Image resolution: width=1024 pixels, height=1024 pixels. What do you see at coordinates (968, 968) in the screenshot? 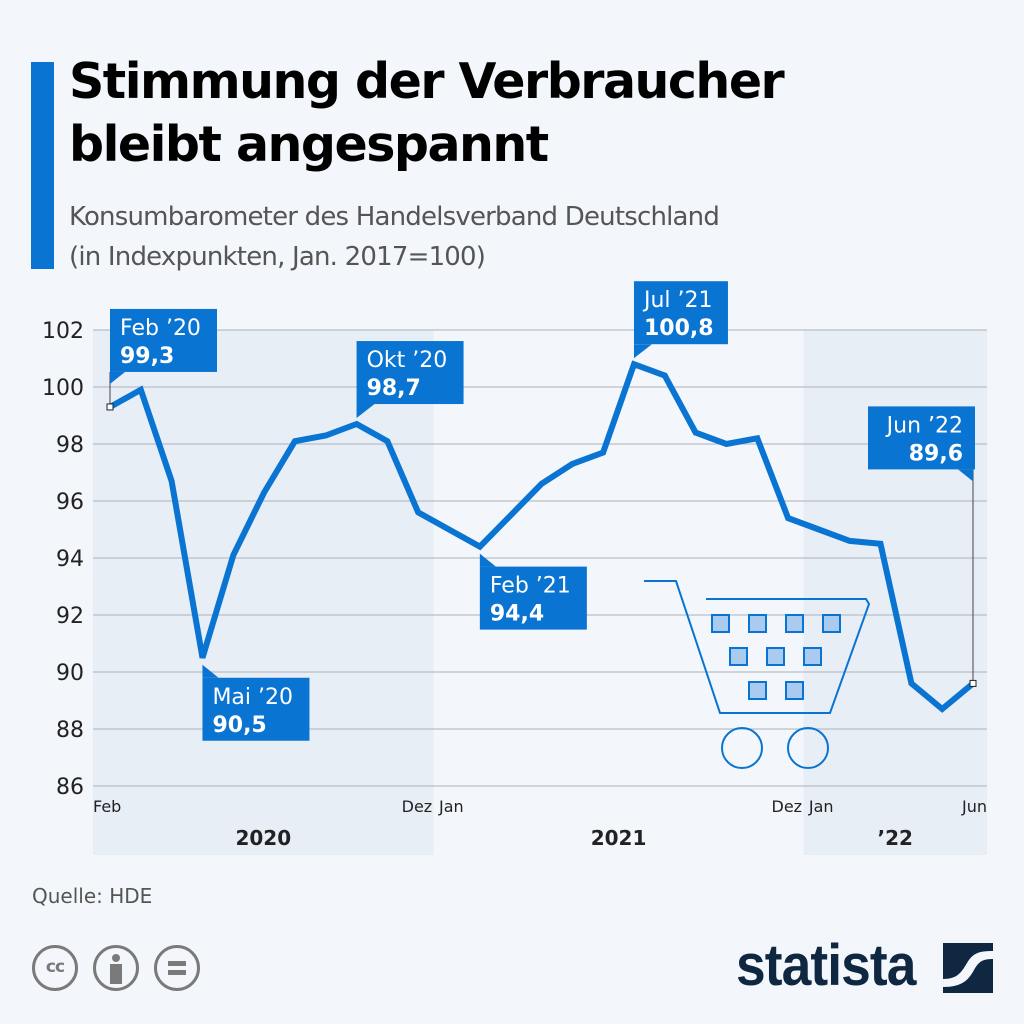
I see `statista-logo-icon` at bounding box center [968, 968].